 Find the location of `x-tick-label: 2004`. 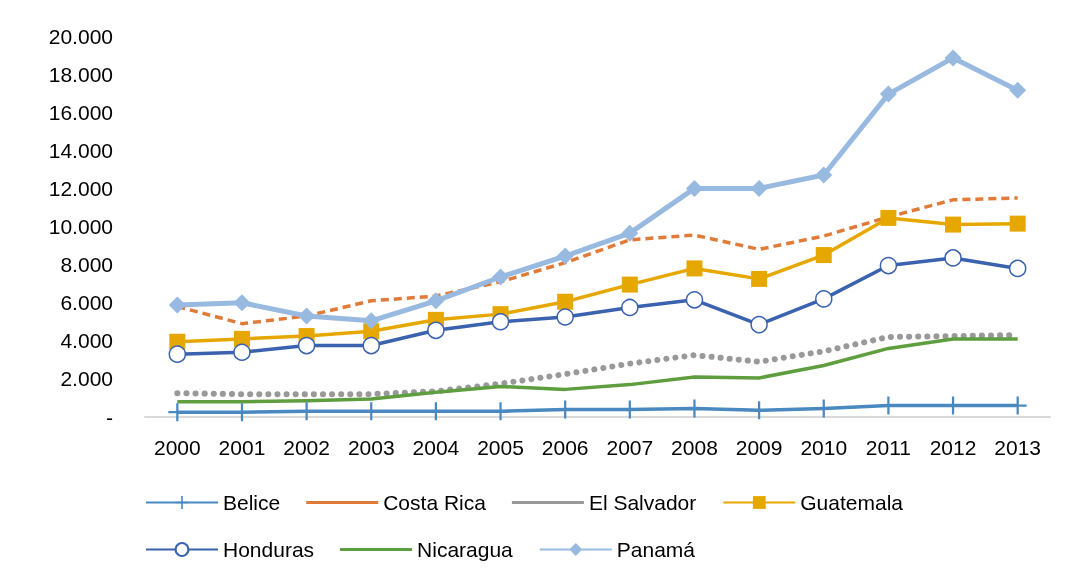

x-tick-label: 2004 is located at coordinates (436, 447).